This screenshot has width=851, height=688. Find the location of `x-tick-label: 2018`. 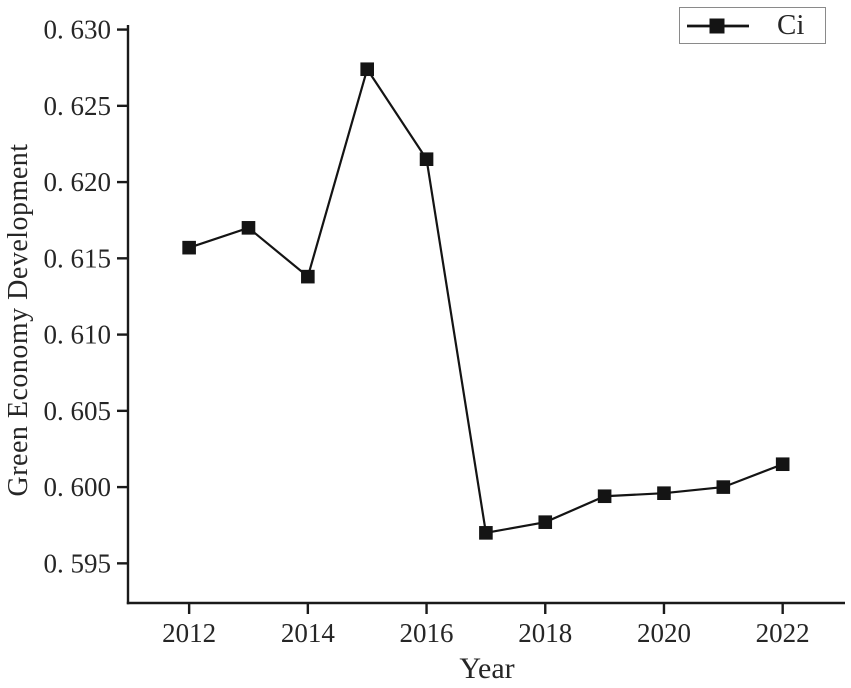

x-tick-label: 2018 is located at coordinates (545, 633).